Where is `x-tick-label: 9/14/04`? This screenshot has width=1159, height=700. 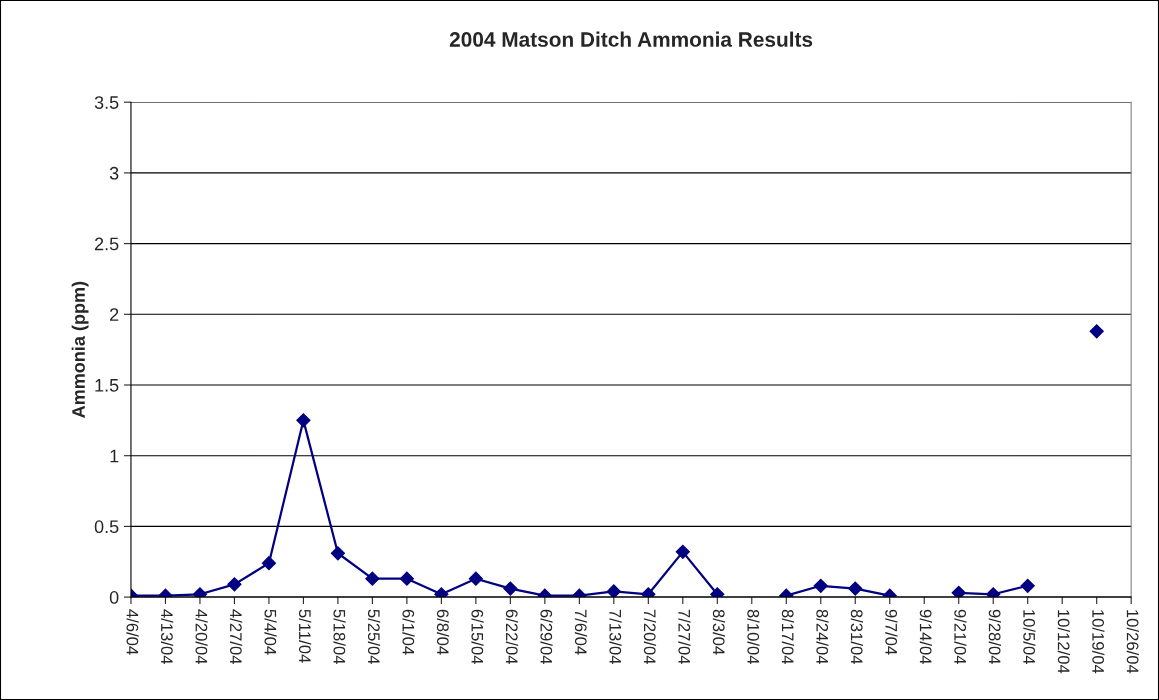
x-tick-label: 9/14/04 is located at coordinates (926, 637).